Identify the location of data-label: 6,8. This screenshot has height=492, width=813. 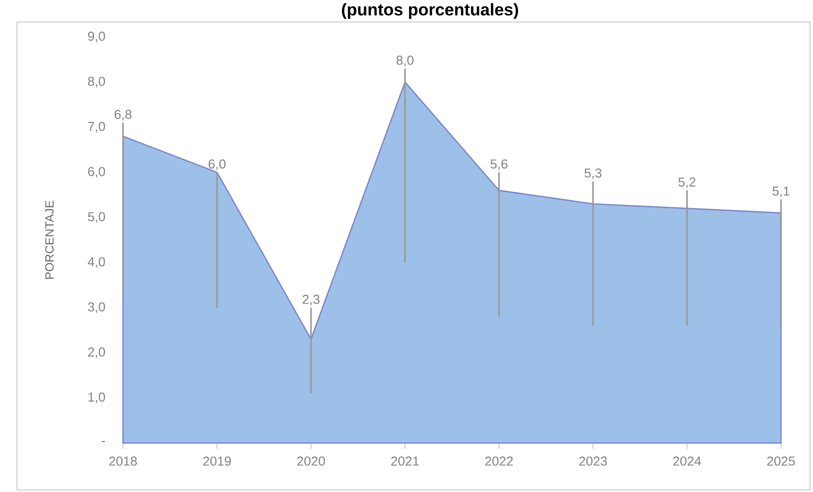
(123, 115).